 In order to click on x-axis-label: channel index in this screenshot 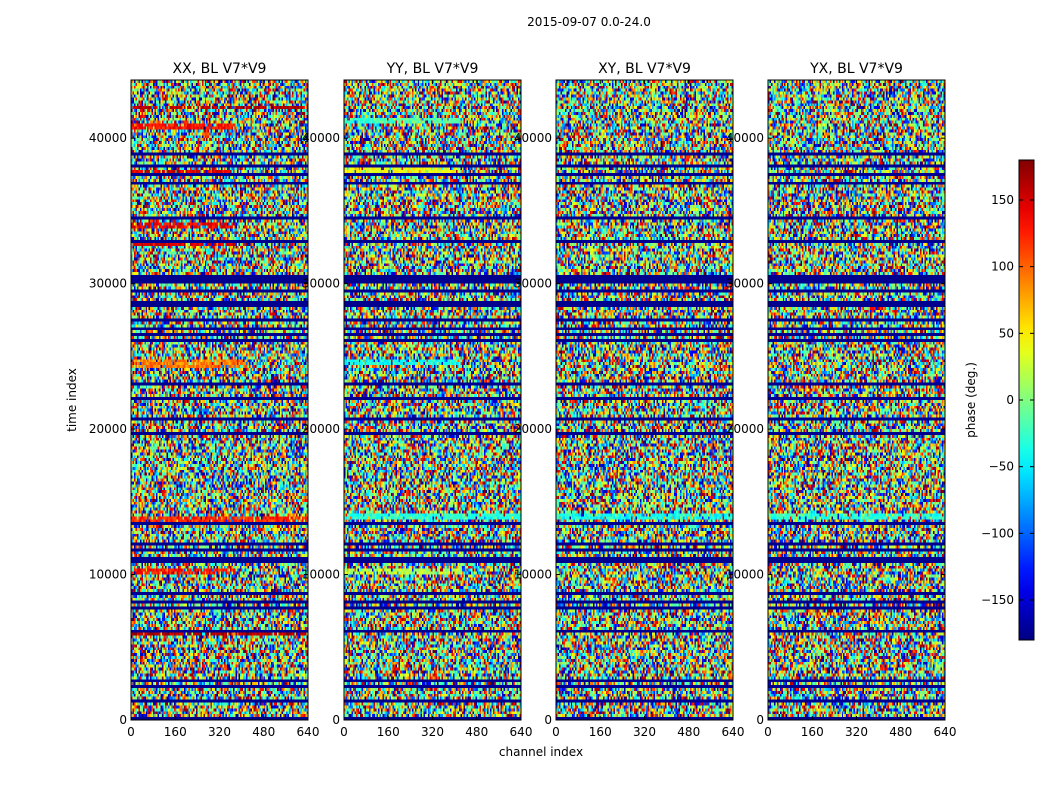, I will do `click(541, 752)`.